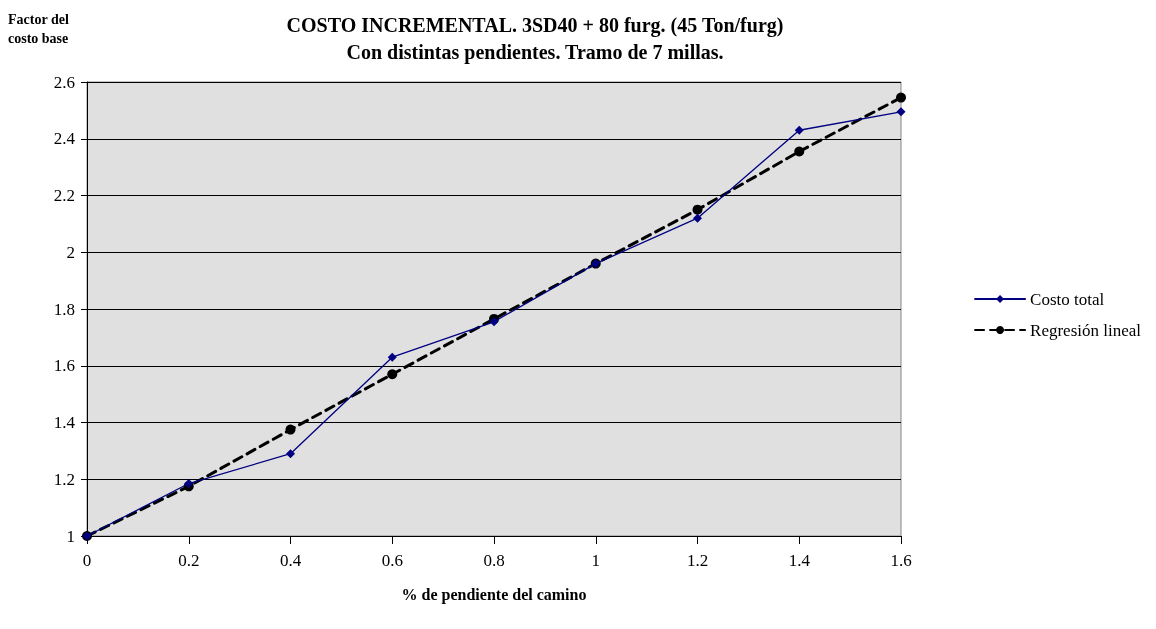  Describe the element at coordinates (70, 252) in the screenshot. I see `y-tick-label: 2` at that location.